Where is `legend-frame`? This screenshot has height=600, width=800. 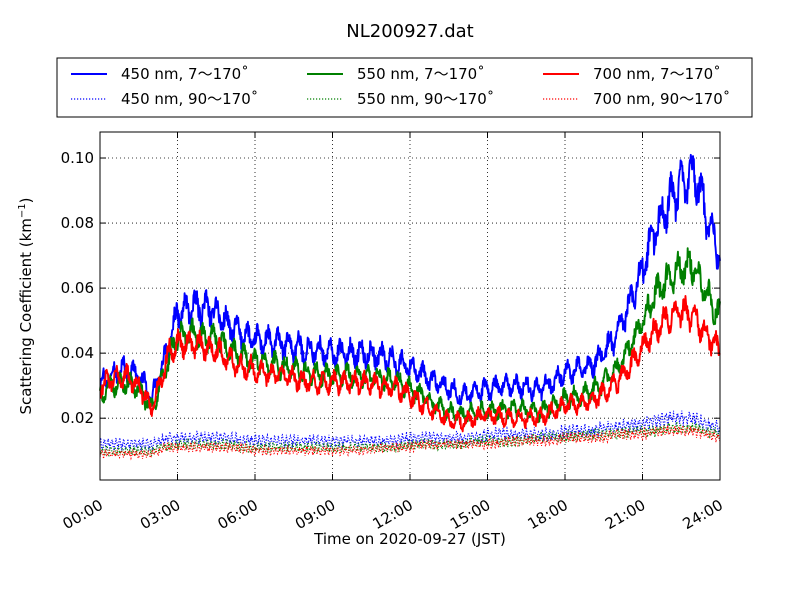 legend-frame is located at coordinates (404, 87).